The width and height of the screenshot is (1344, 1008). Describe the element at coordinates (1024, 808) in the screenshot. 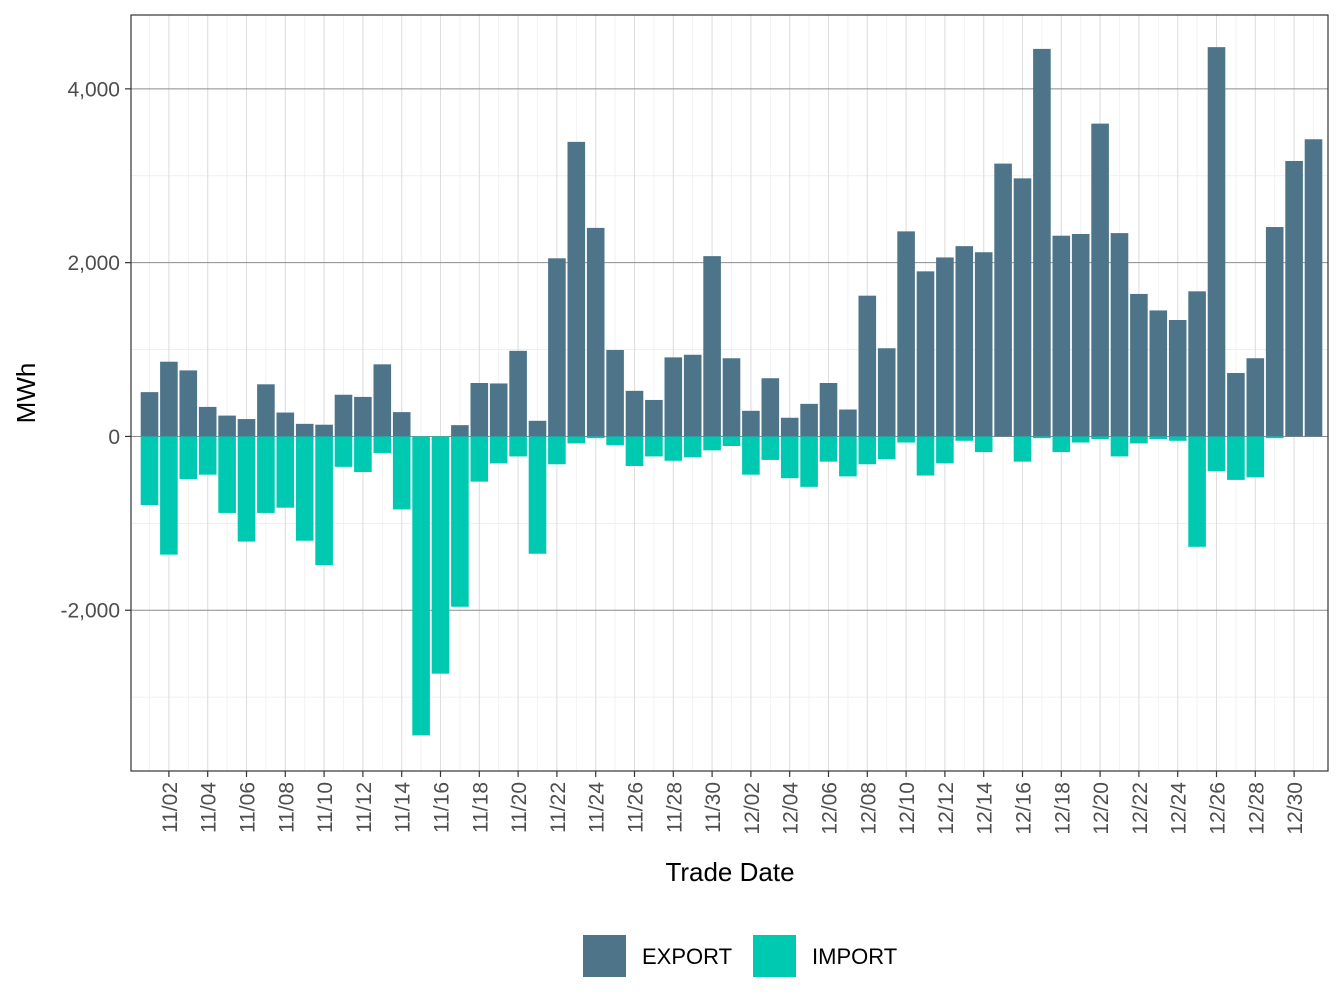

I see `x-tick-label: 12/16` at that location.